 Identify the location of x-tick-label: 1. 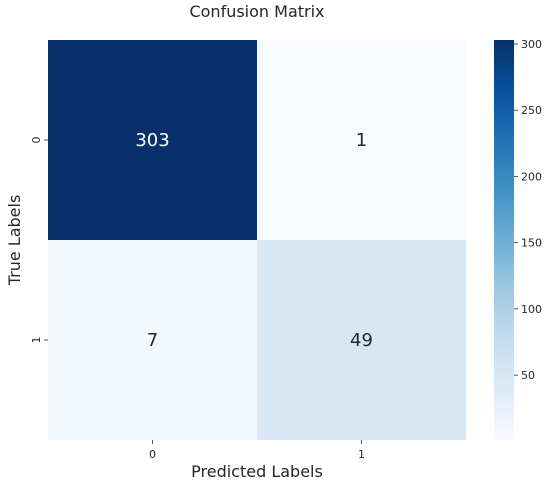
(361, 454).